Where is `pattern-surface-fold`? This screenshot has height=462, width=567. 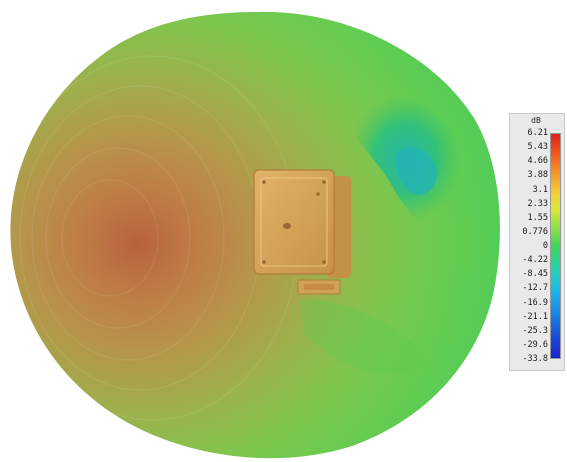
pattern-surface-fold is located at coordinates (360, 337).